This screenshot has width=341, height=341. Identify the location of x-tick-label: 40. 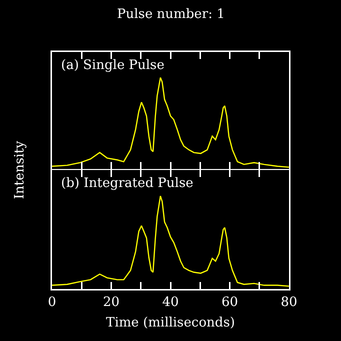
(170, 302).